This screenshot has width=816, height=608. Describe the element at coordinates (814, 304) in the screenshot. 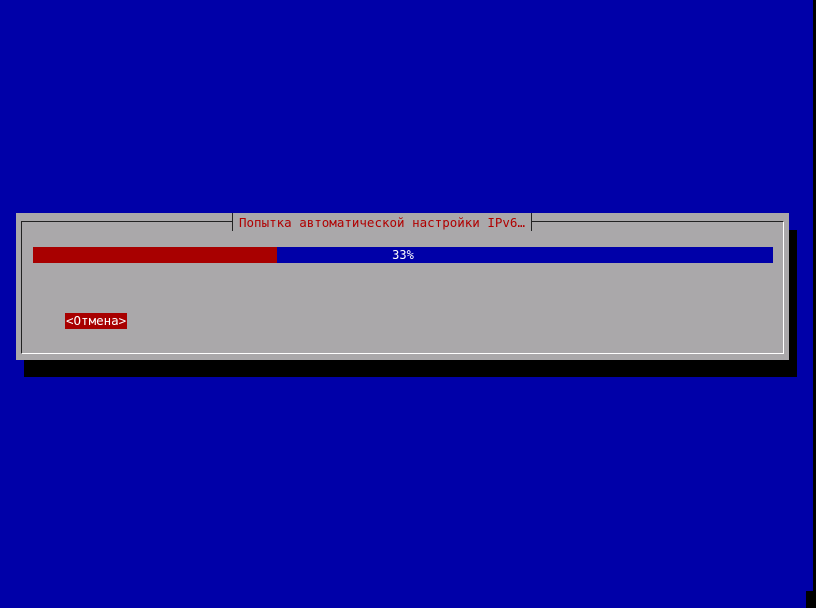

I see `screen-edge` at that location.